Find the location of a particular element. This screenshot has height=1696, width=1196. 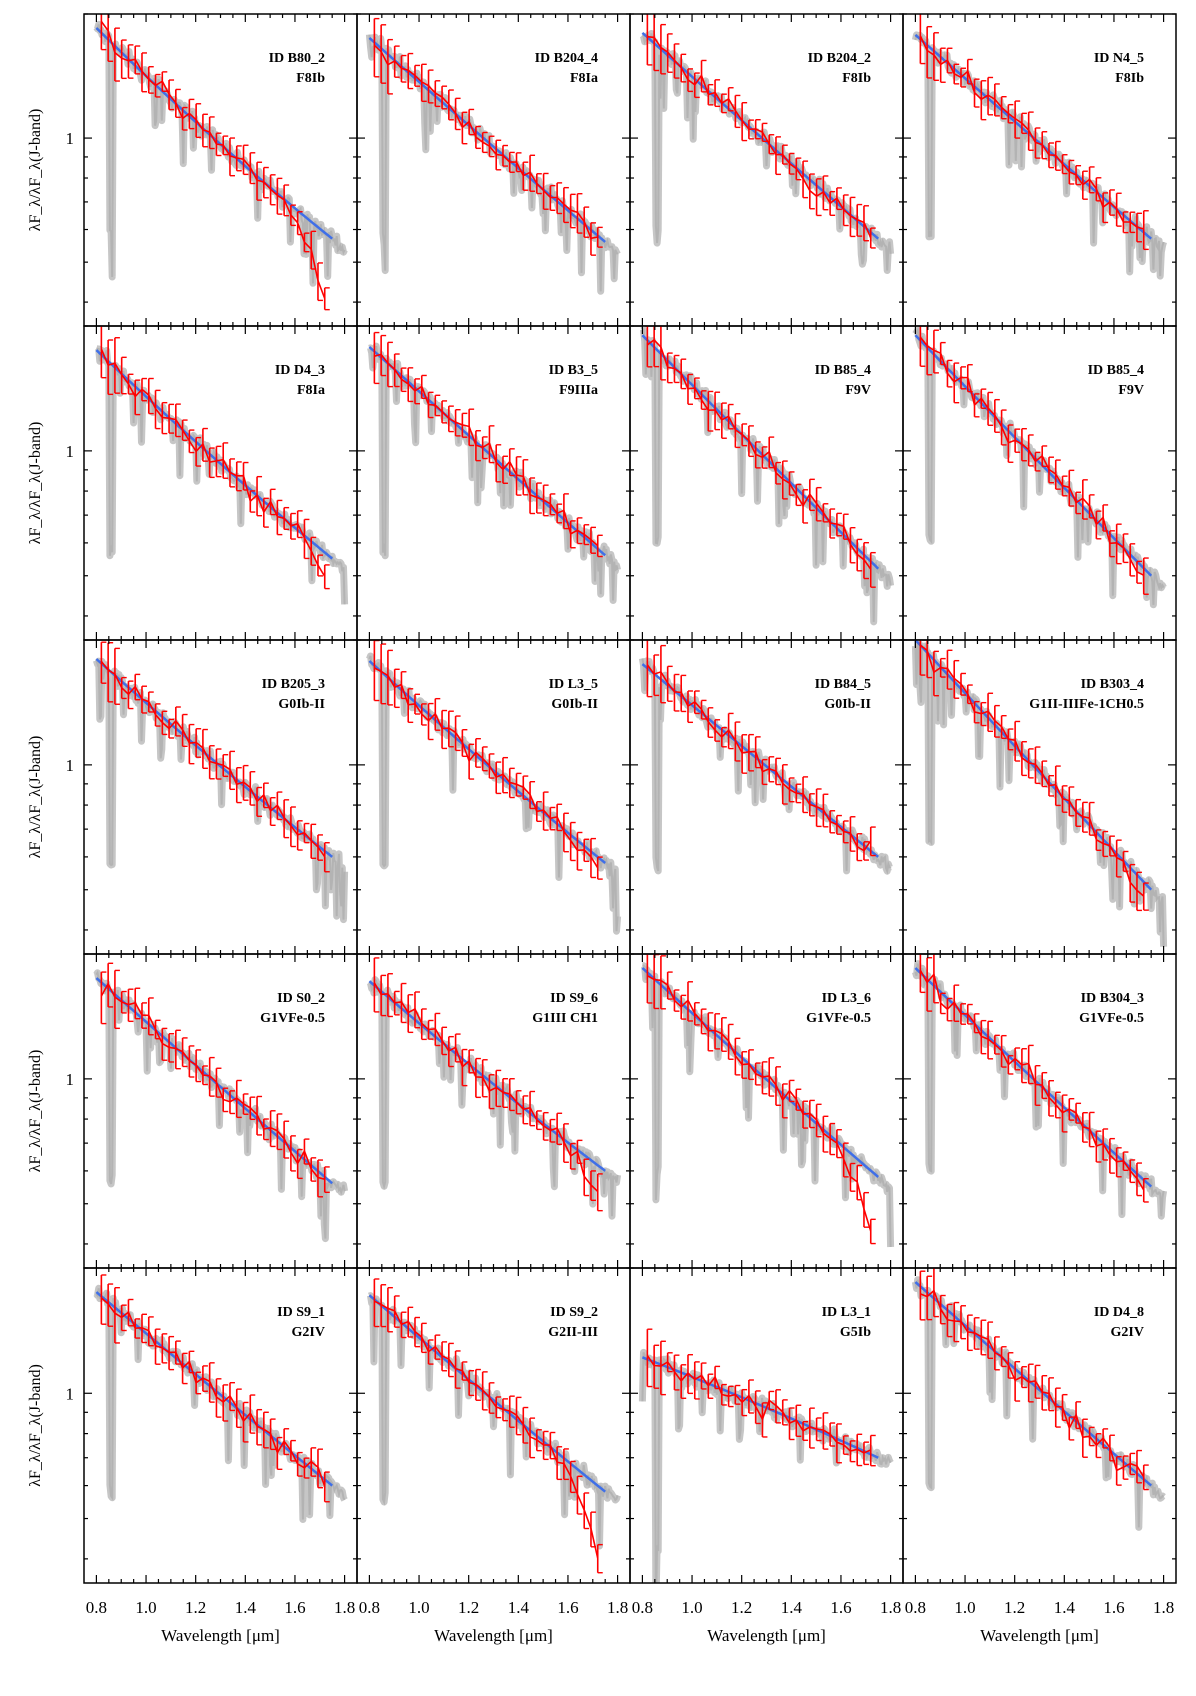

panel-19: ID L3_1 G5Ib is located at coordinates (766, 1425).